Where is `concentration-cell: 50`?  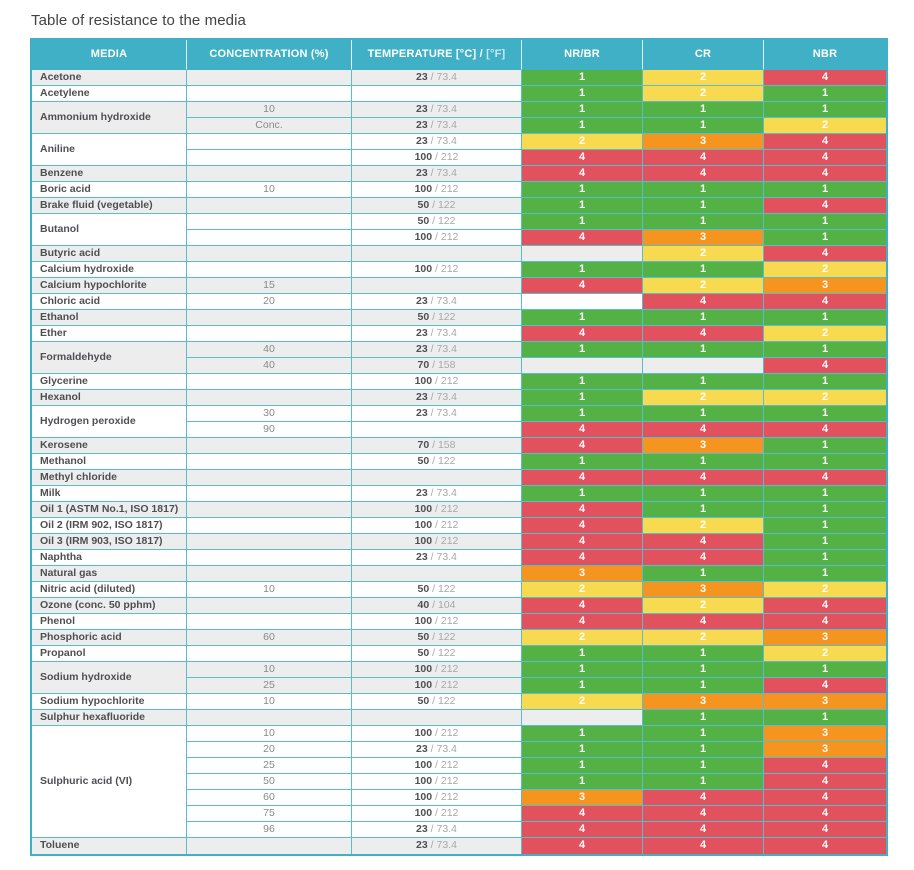 concentration-cell: 50 is located at coordinates (269, 782).